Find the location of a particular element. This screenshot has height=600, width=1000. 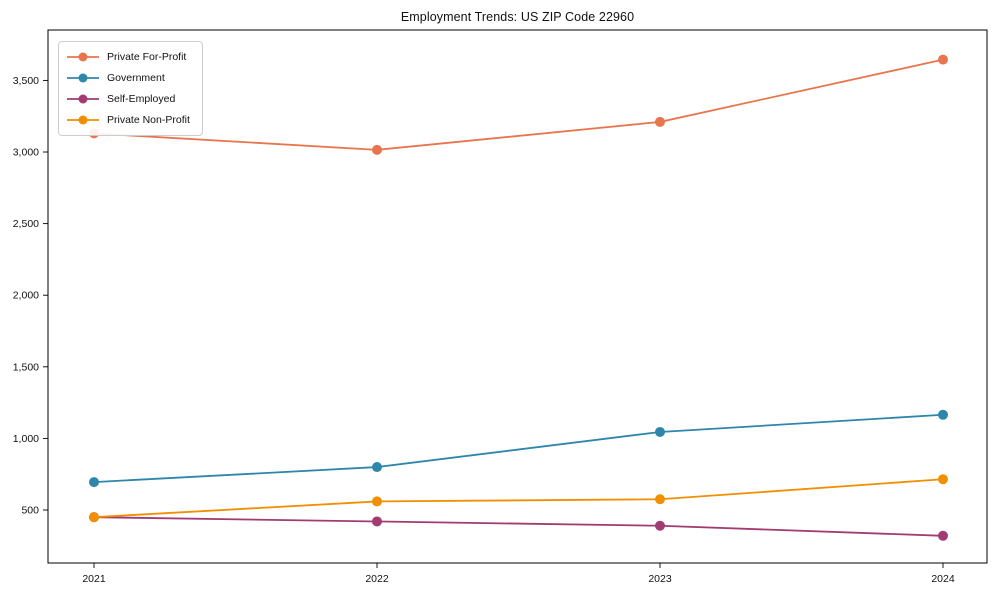

y-tick-label: 3,500 is located at coordinates (26, 81).